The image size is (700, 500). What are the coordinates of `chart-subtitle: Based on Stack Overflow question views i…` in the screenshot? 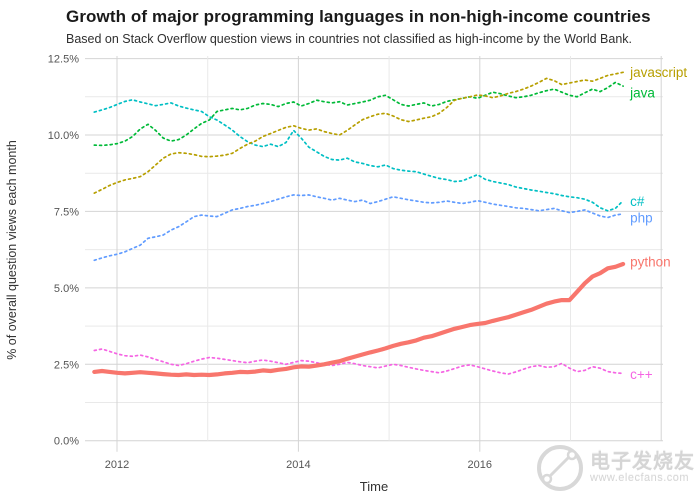 It's located at (349, 39).